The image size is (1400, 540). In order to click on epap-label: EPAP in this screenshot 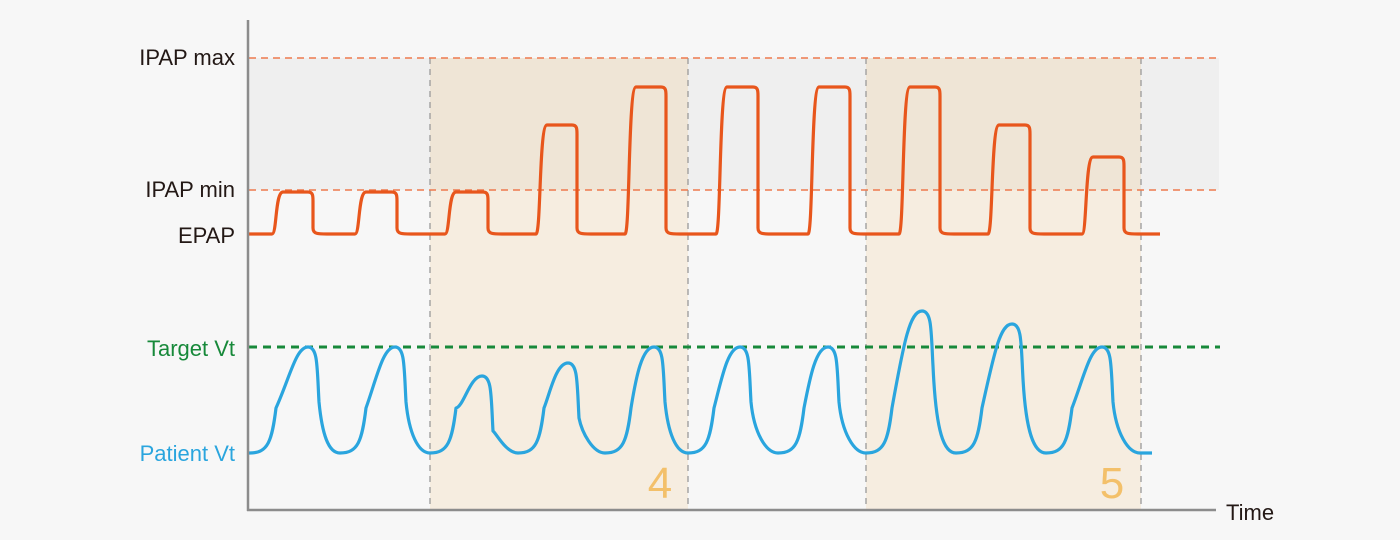, I will do `click(206, 235)`.